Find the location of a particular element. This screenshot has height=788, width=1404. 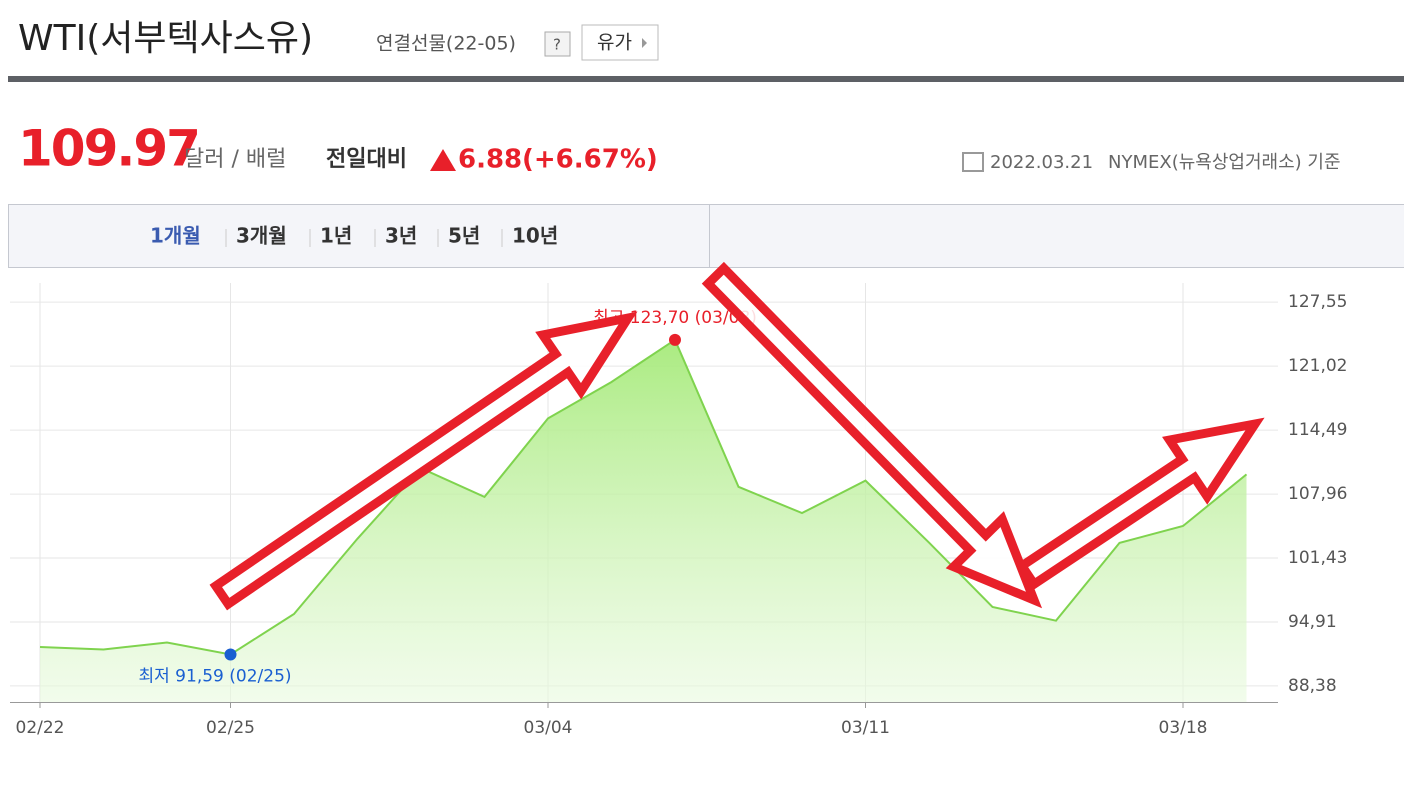

header-rule is located at coordinates (706, 79).